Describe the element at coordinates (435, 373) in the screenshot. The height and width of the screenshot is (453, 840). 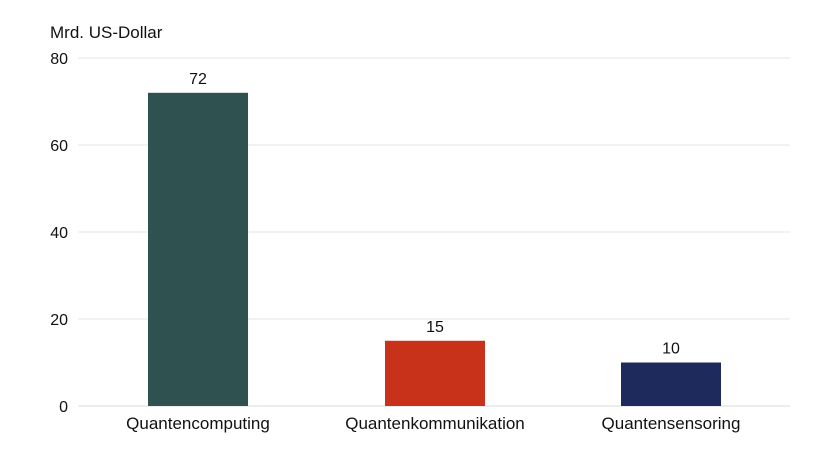
I see `bar-quantenkommunikation` at that location.